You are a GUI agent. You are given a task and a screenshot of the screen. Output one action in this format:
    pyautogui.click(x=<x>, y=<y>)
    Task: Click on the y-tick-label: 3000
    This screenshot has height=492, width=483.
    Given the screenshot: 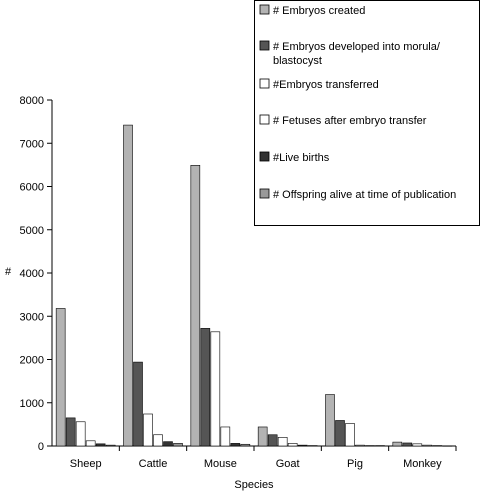 What is the action you would take?
    pyautogui.click(x=32, y=317)
    